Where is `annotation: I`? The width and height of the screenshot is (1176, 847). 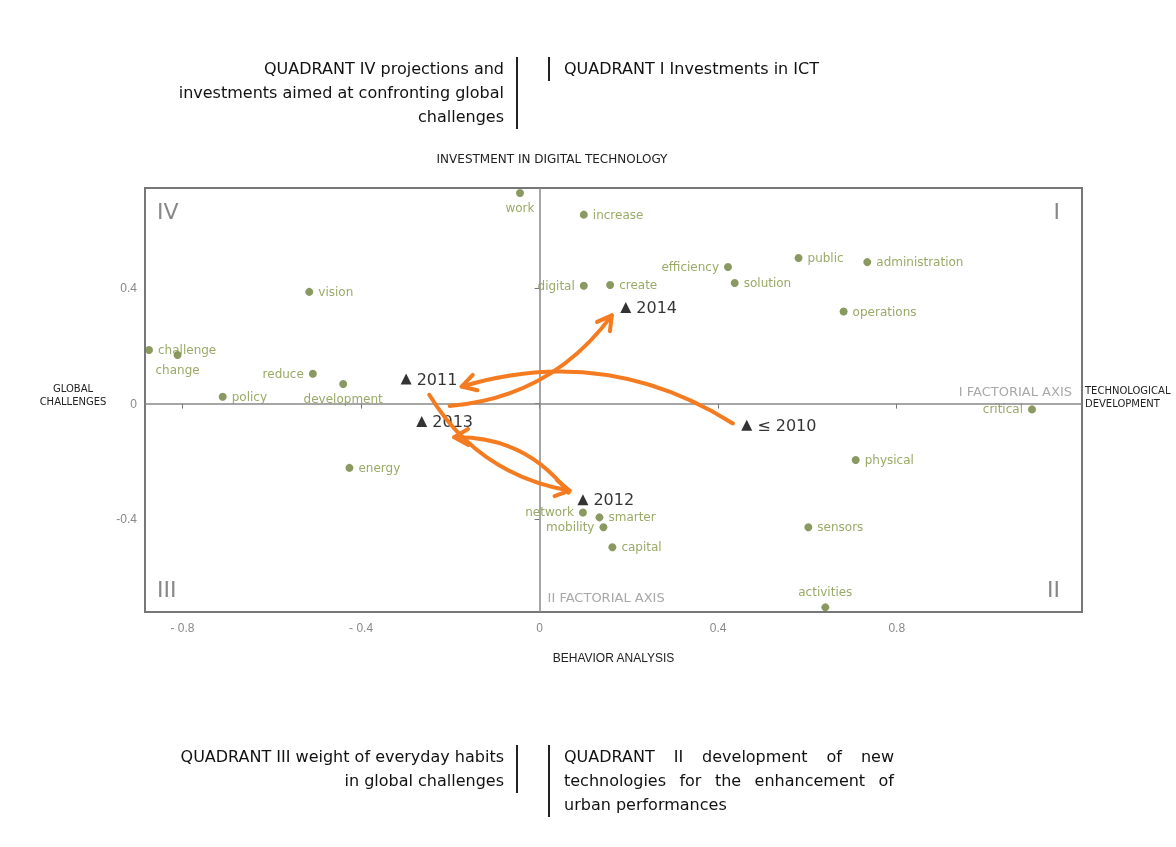 annotation: I is located at coordinates (1056, 211).